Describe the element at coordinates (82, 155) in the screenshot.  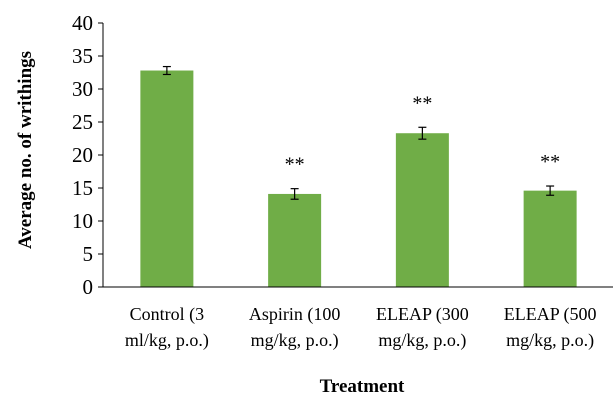
I see `y-tick-label: 20` at that location.